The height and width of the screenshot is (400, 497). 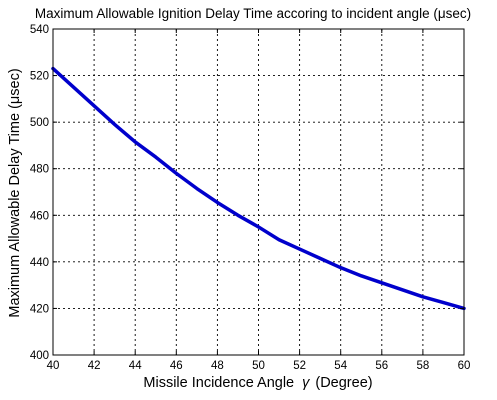 What do you see at coordinates (423, 366) in the screenshot?
I see `x-tick-label: 58` at bounding box center [423, 366].